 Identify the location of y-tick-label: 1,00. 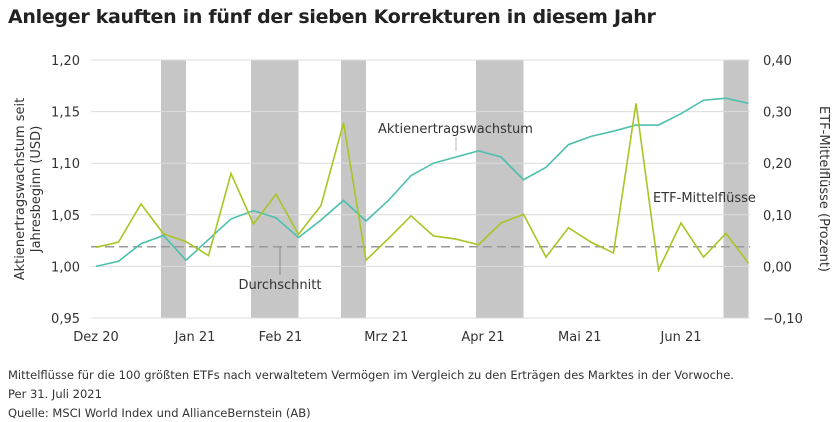
(65, 267).